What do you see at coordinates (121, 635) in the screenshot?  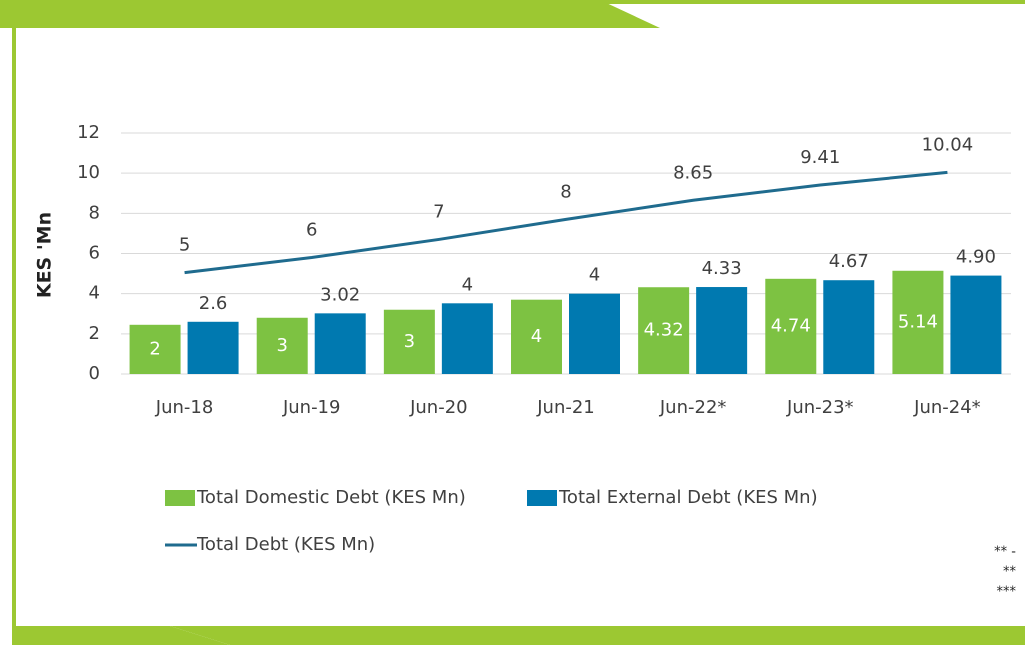 I see `bottom-band-left` at bounding box center [121, 635].